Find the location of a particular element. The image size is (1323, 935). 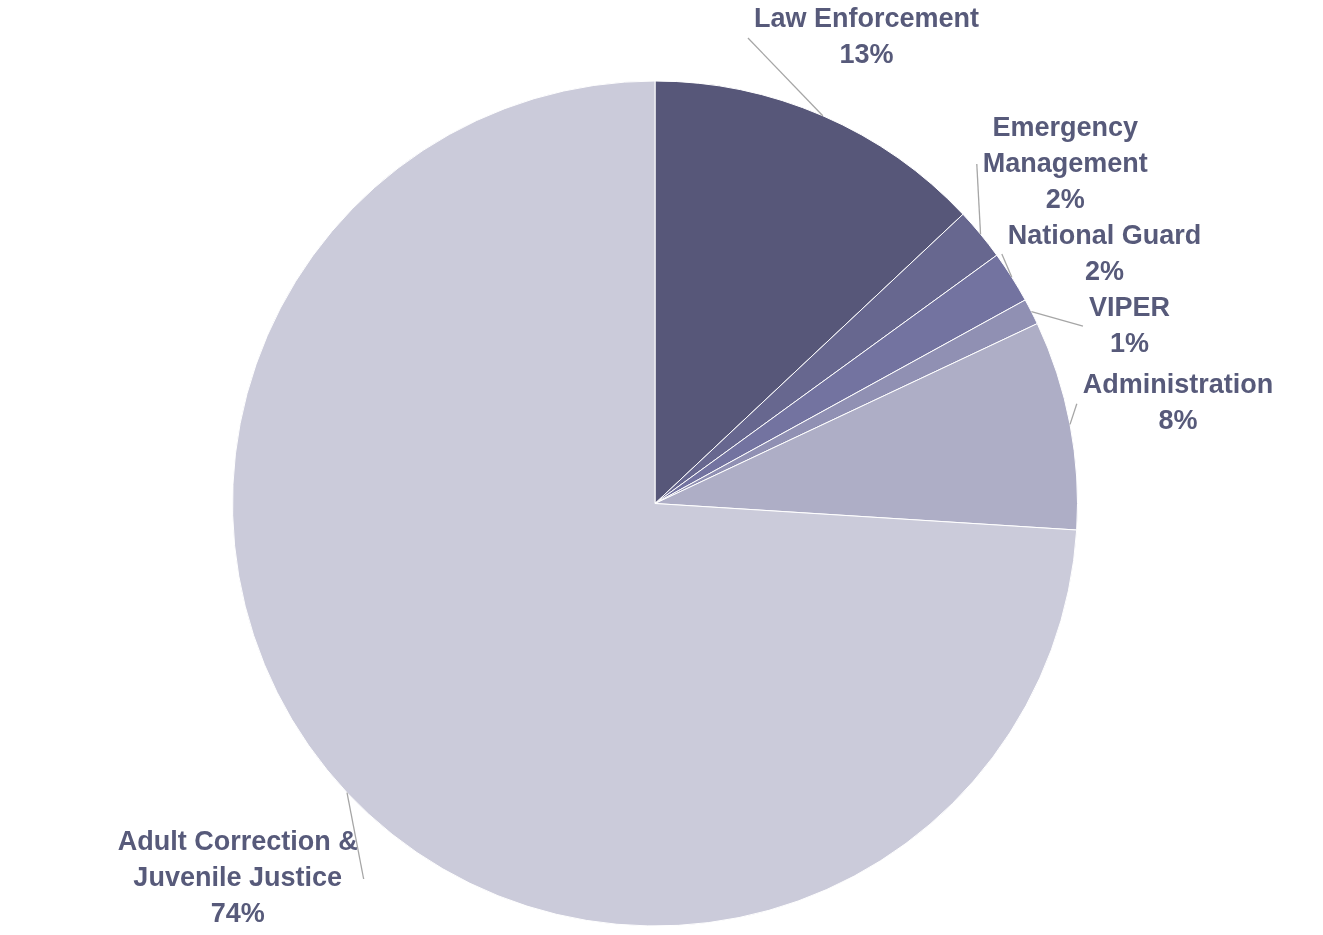

slice-label: Emergency Management is located at coordinates (1065, 144).